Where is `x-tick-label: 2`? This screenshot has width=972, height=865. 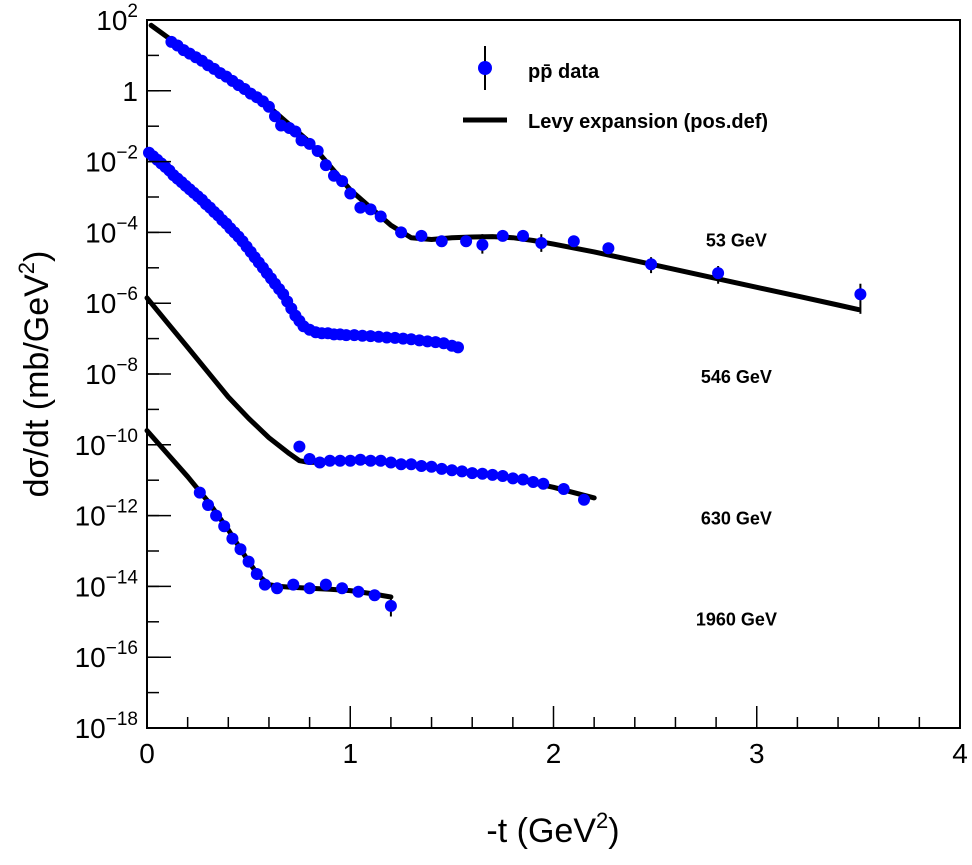 x-tick-label: 2 is located at coordinates (554, 753).